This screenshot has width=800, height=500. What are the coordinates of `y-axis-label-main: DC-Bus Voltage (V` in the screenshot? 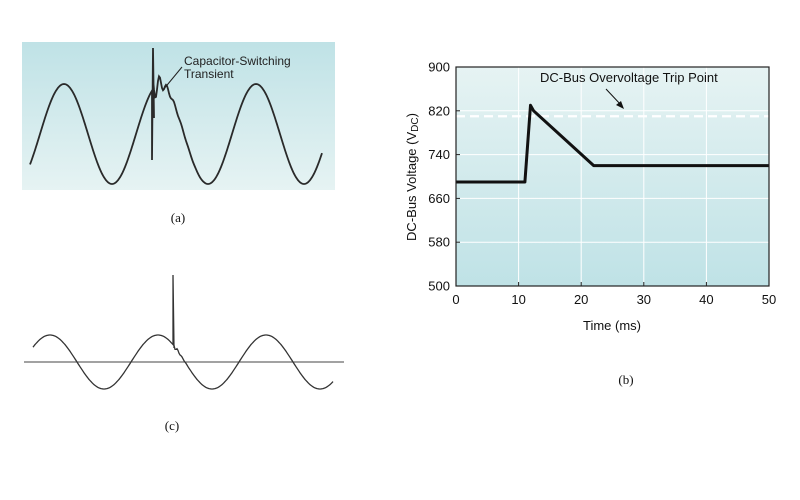 It's located at (411, 186).